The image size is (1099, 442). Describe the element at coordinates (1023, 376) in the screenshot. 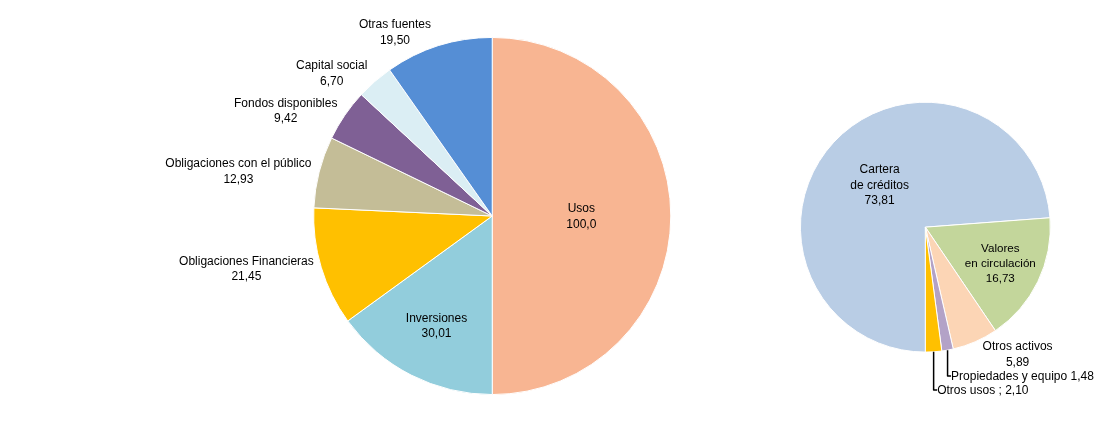

I see `slice-label: Propiedades y equipo 1,48` at that location.